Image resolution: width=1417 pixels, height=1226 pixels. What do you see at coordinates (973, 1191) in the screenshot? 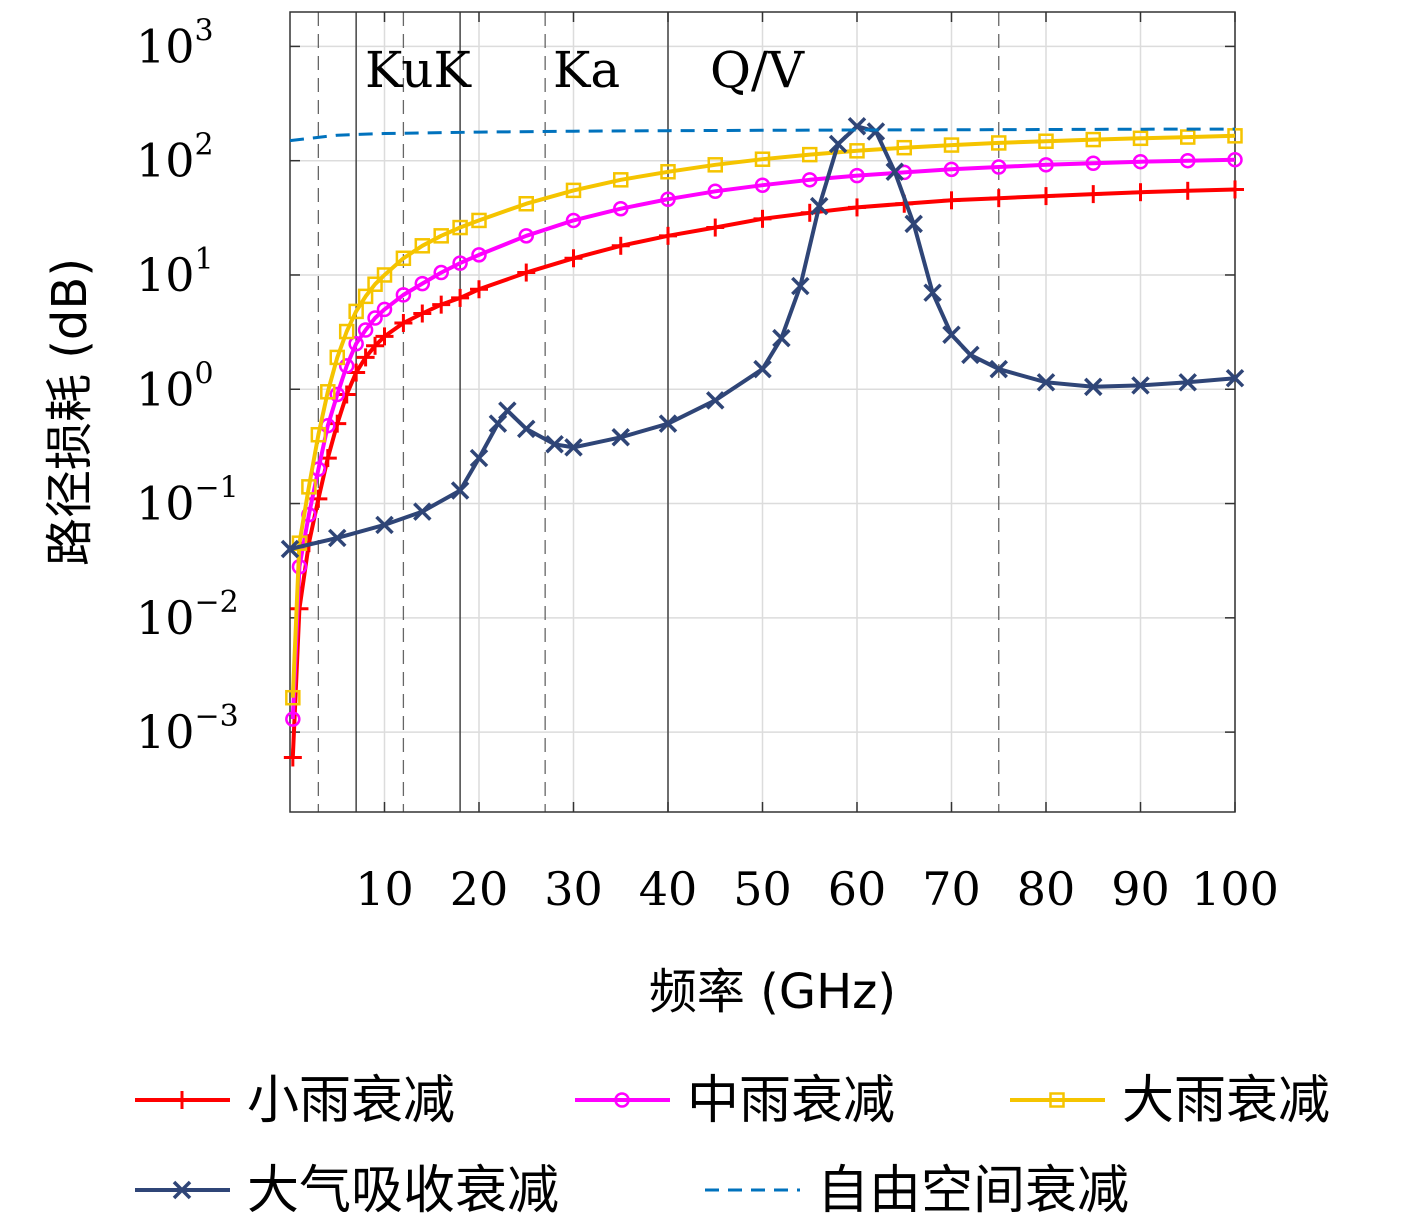
I see `legend-label: 自由空间衰减` at bounding box center [973, 1191].